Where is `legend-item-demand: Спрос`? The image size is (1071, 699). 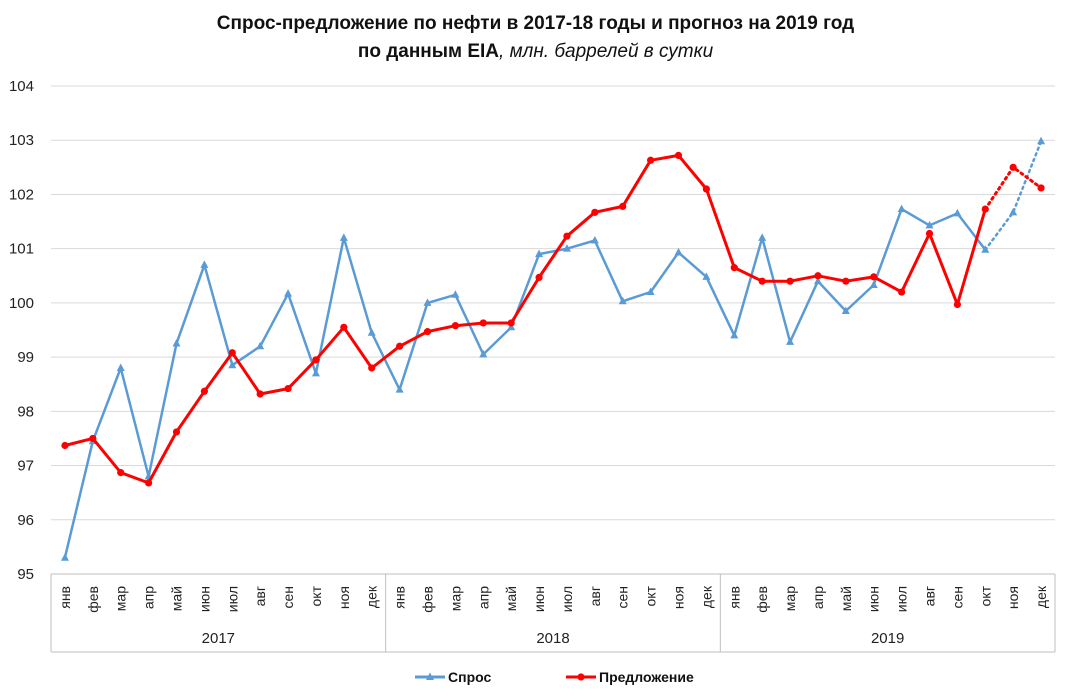 legend-item-demand: Спрос is located at coordinates (453, 677).